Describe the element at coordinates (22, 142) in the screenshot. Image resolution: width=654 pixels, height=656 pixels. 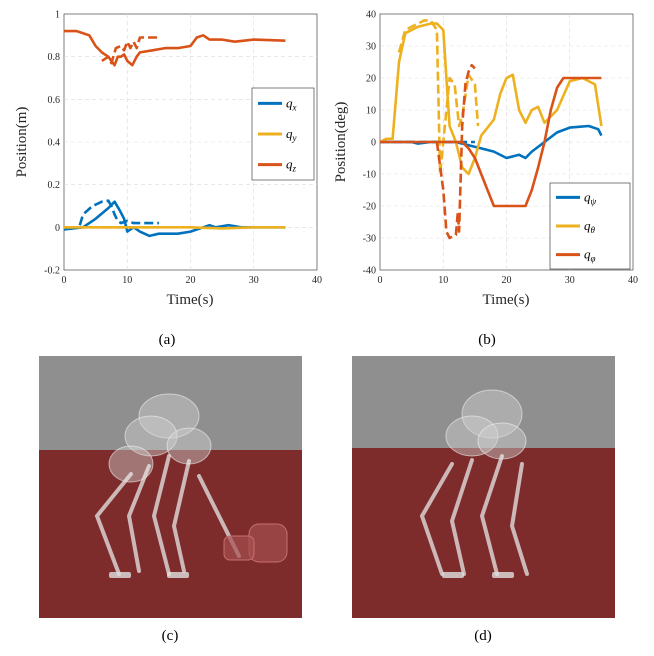
I see `y-axis-label-a: Position(m)` at that location.